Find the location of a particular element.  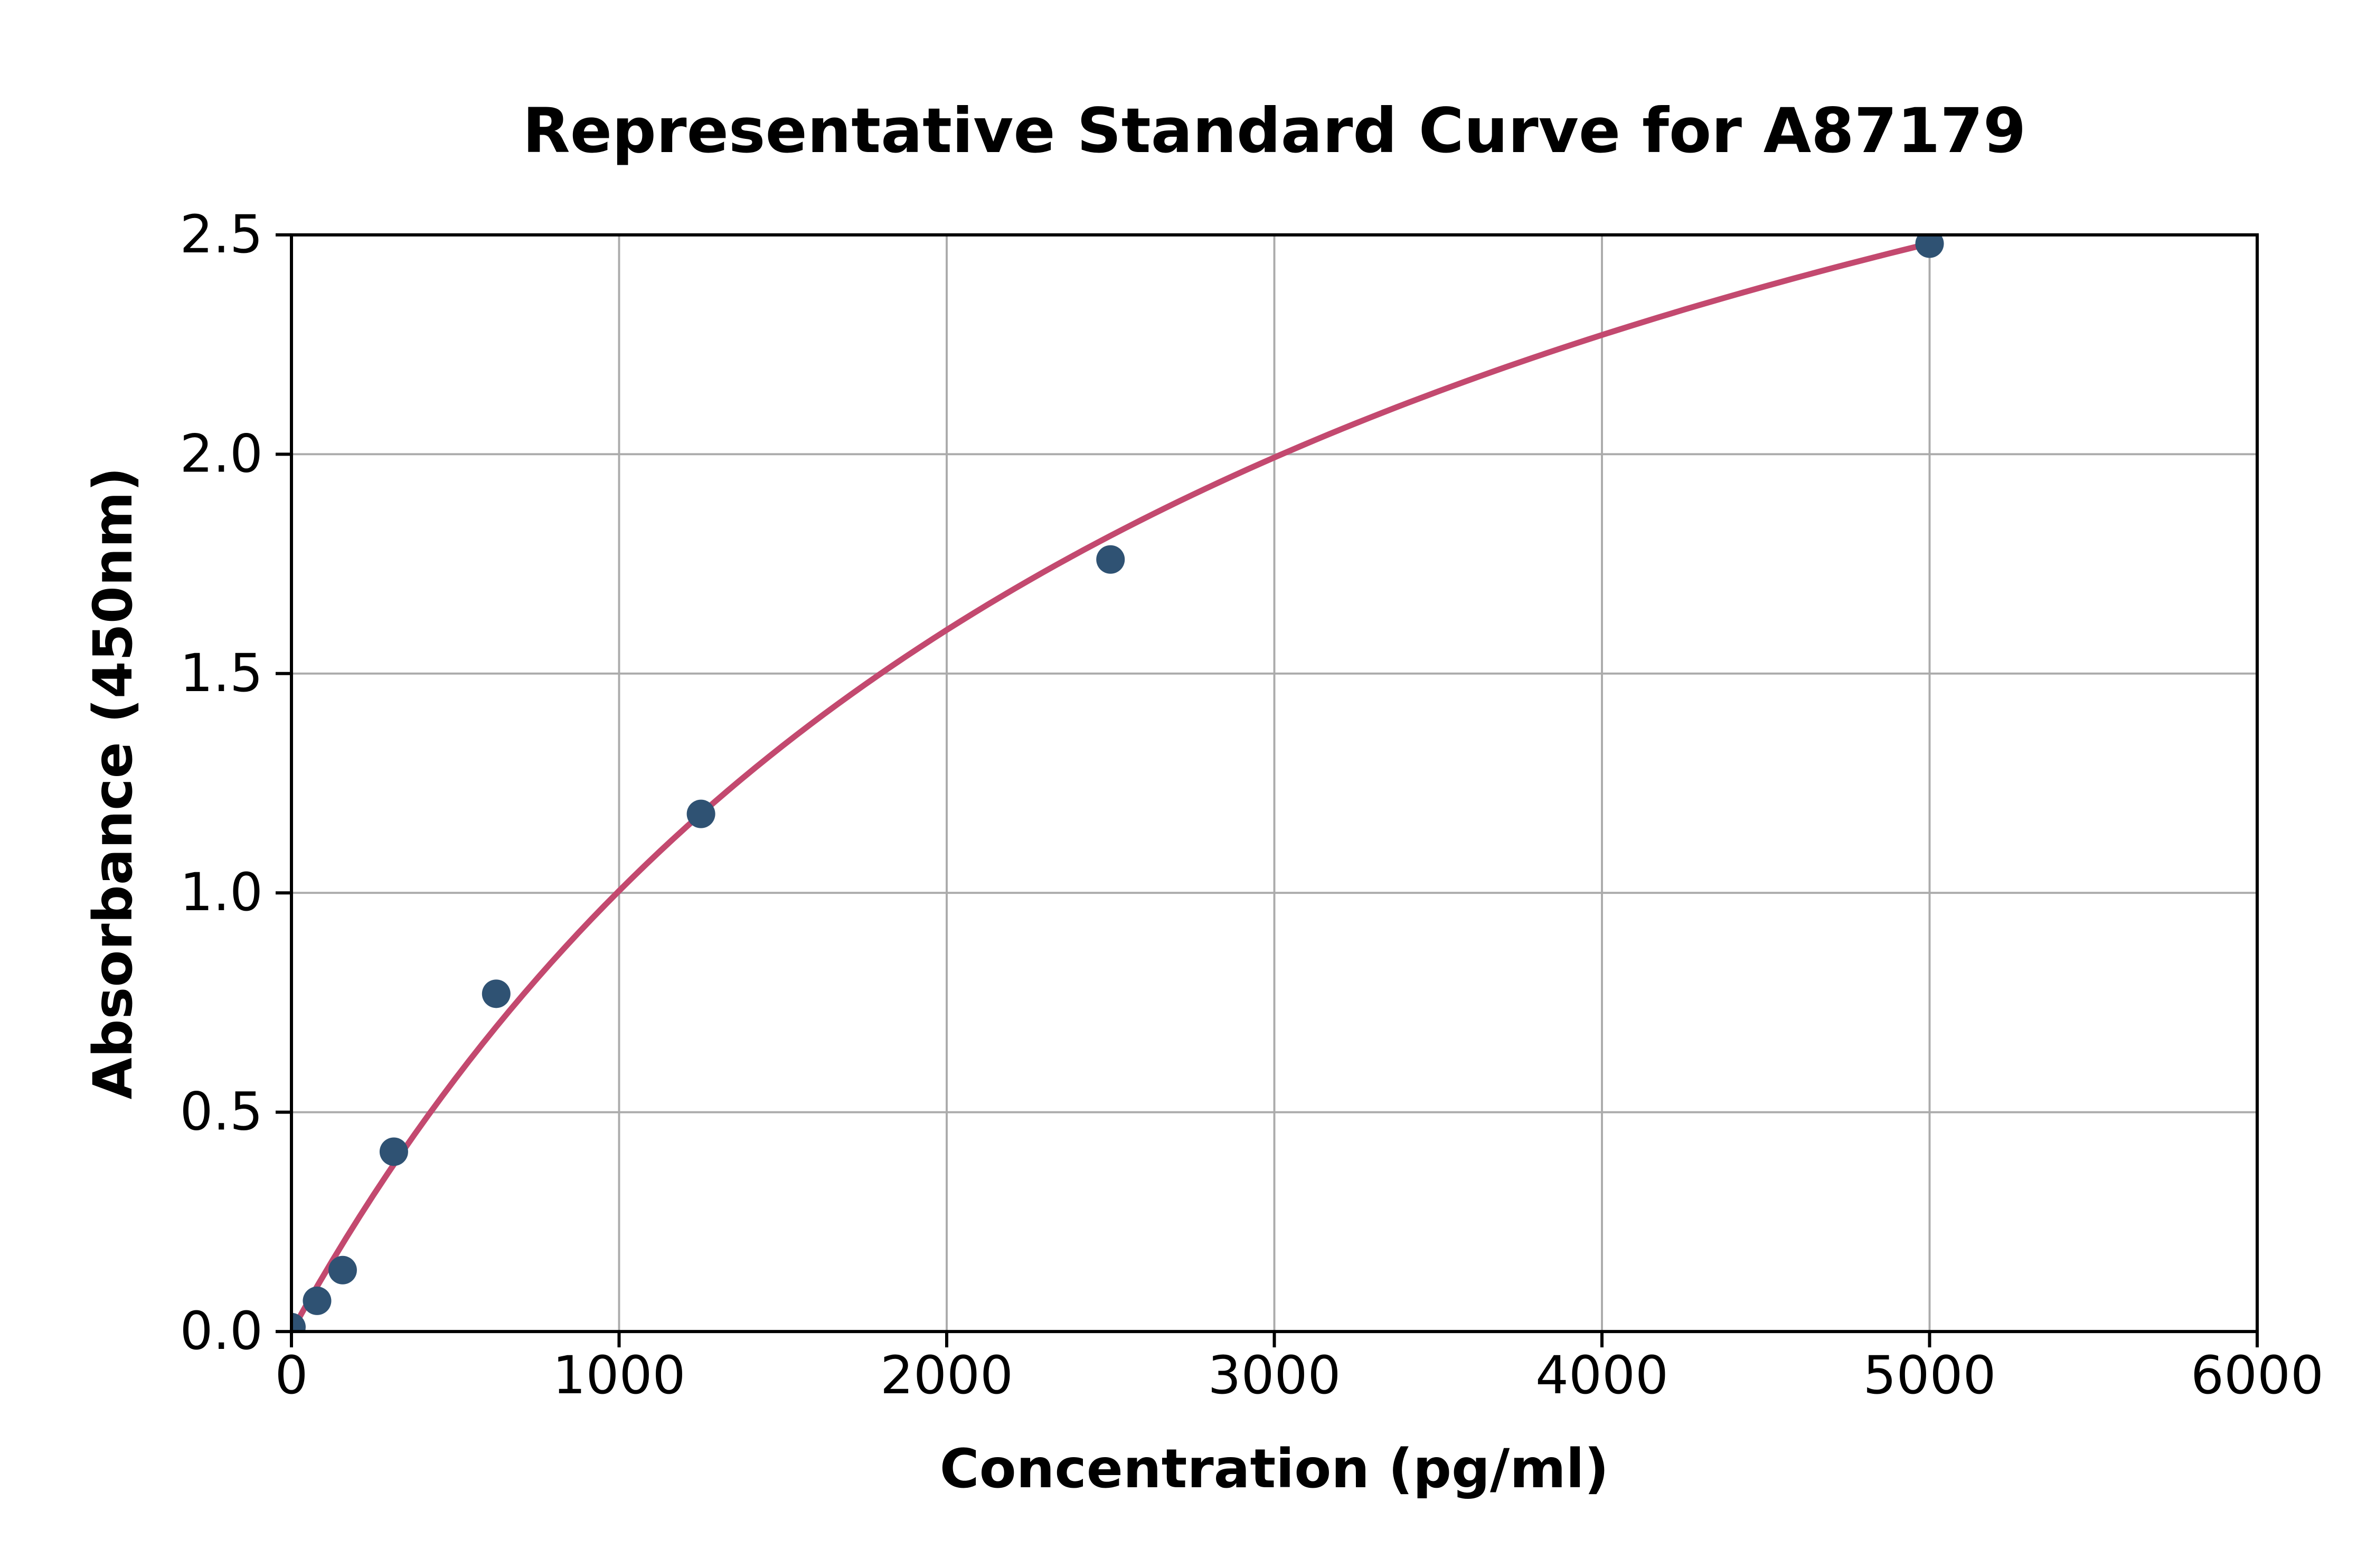

chart-title: Representative Standard Curve for A87179 is located at coordinates (1274, 131).